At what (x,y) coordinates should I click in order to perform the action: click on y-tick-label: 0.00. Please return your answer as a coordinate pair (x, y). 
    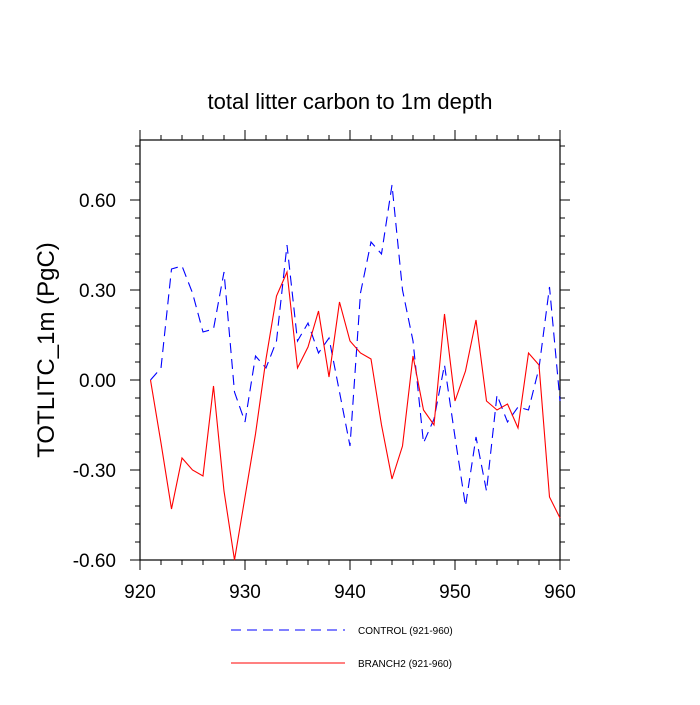
    Looking at the image, I should click on (97, 381).